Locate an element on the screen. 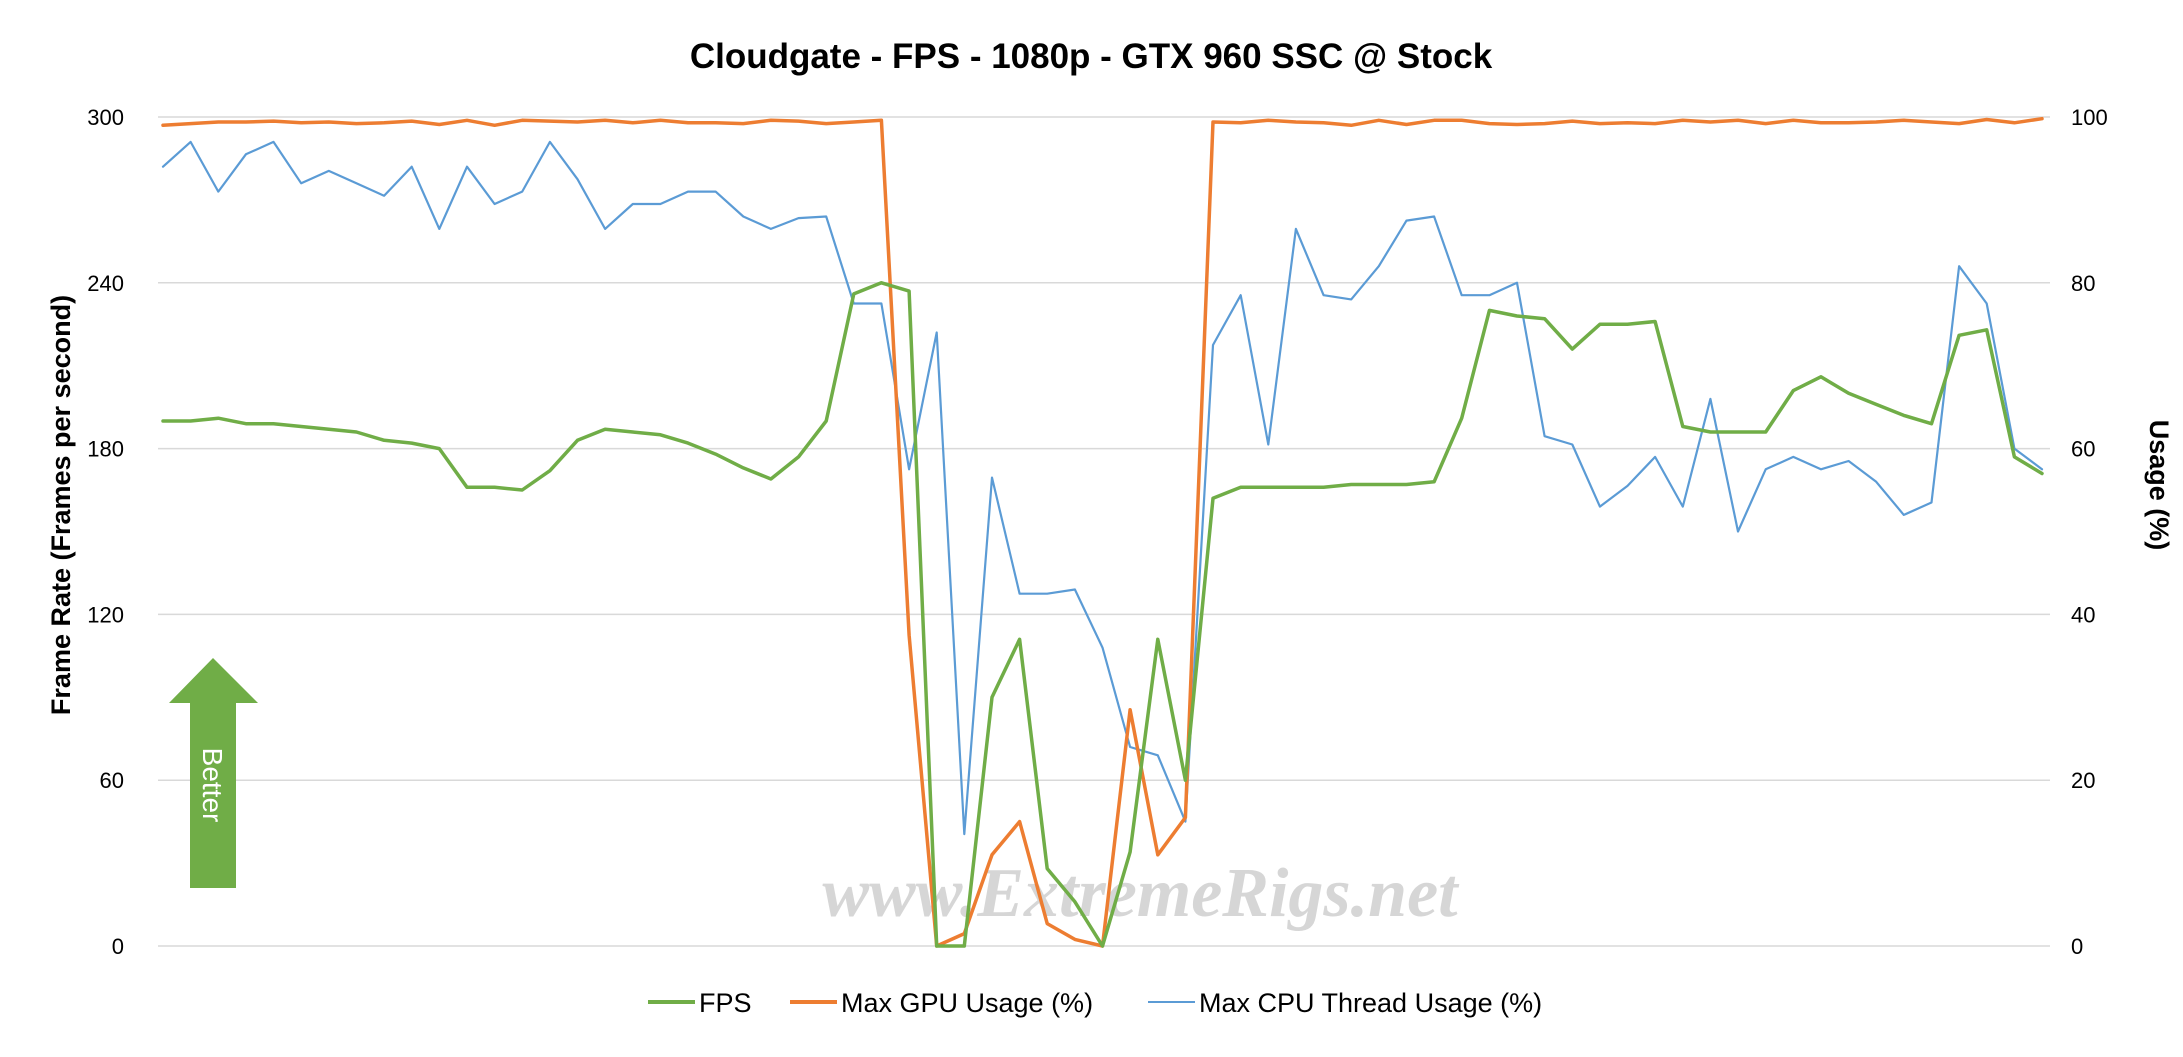 The height and width of the screenshot is (1057, 2183). y2-tick-label: 20 is located at coordinates (2083, 780).